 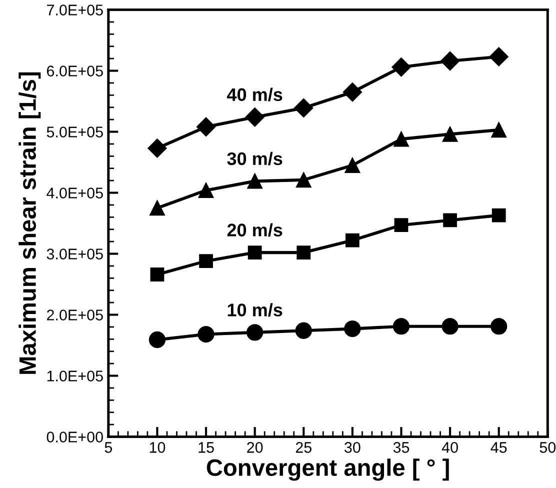 What do you see at coordinates (548, 447) in the screenshot?
I see `x-tick-label: 50` at bounding box center [548, 447].